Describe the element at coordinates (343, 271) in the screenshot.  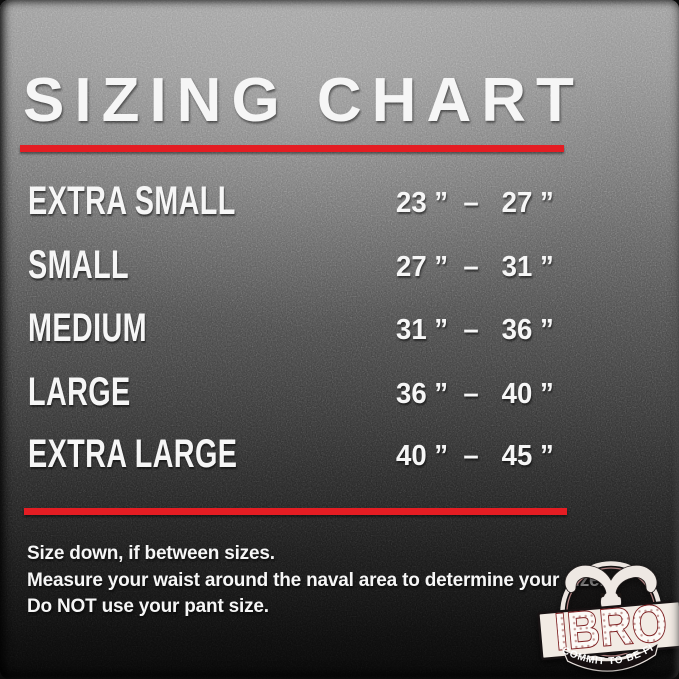
I see `table-row: SMALL 27 ” – 31 ”` at that location.